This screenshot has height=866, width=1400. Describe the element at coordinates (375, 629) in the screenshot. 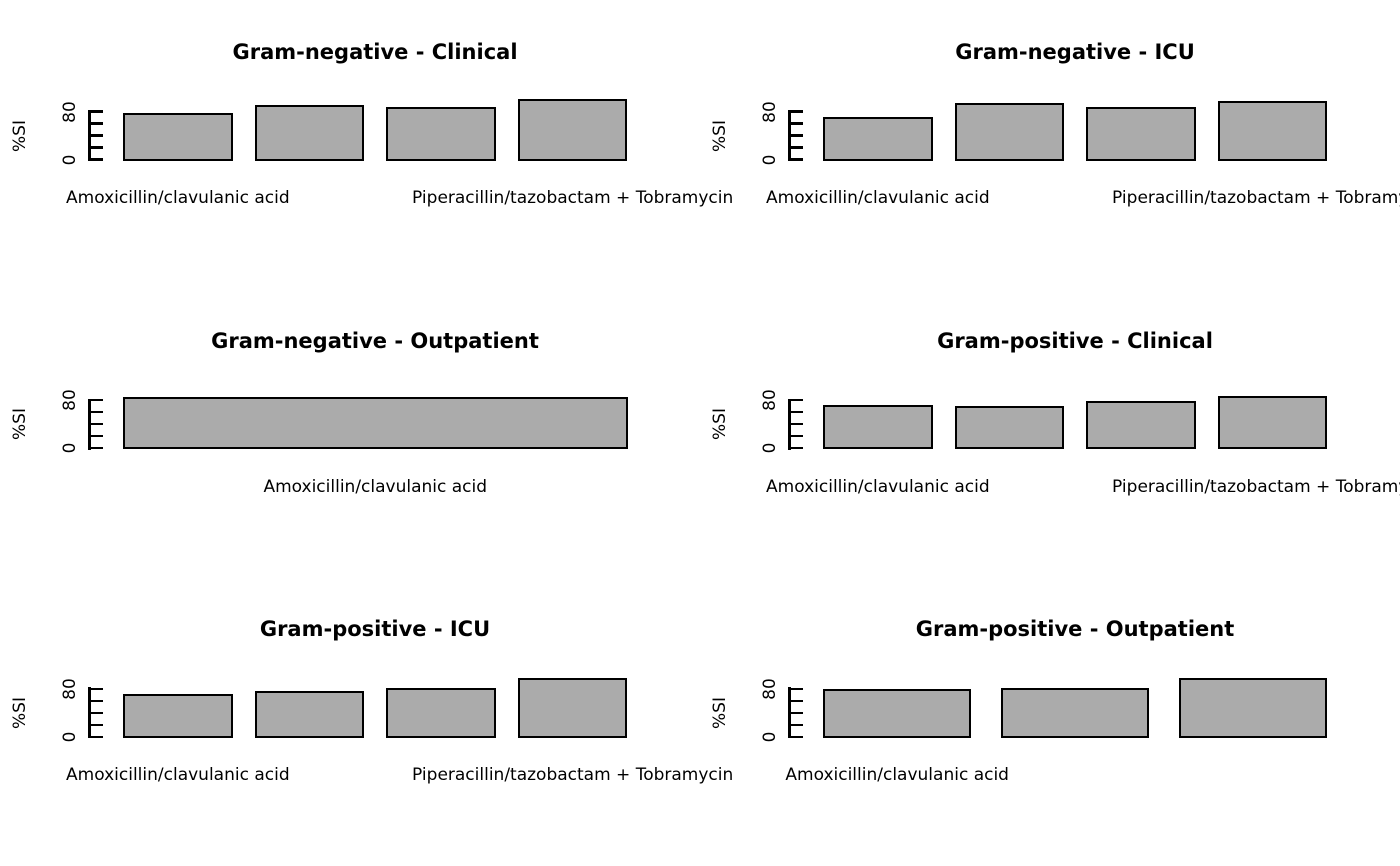

I see `panel-title: Gram-positive - ICU` at that location.